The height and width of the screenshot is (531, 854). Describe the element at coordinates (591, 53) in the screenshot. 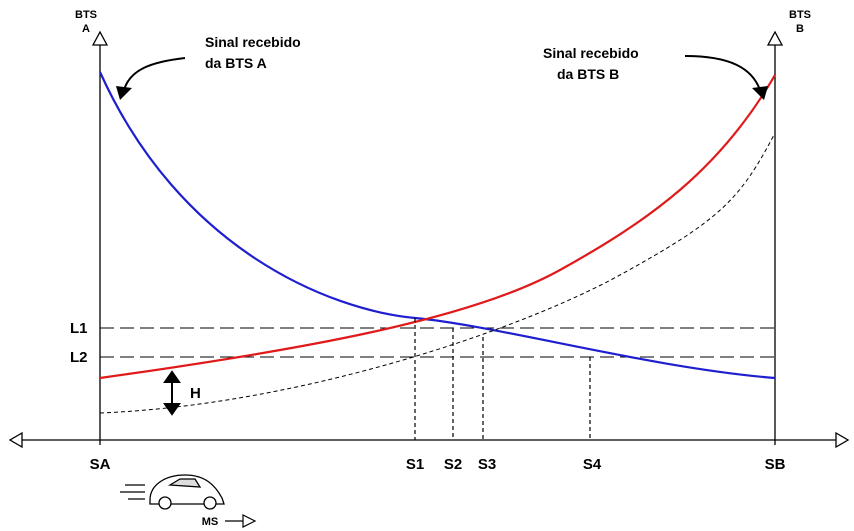

I see `signal-b-label: Sinal recebido` at that location.